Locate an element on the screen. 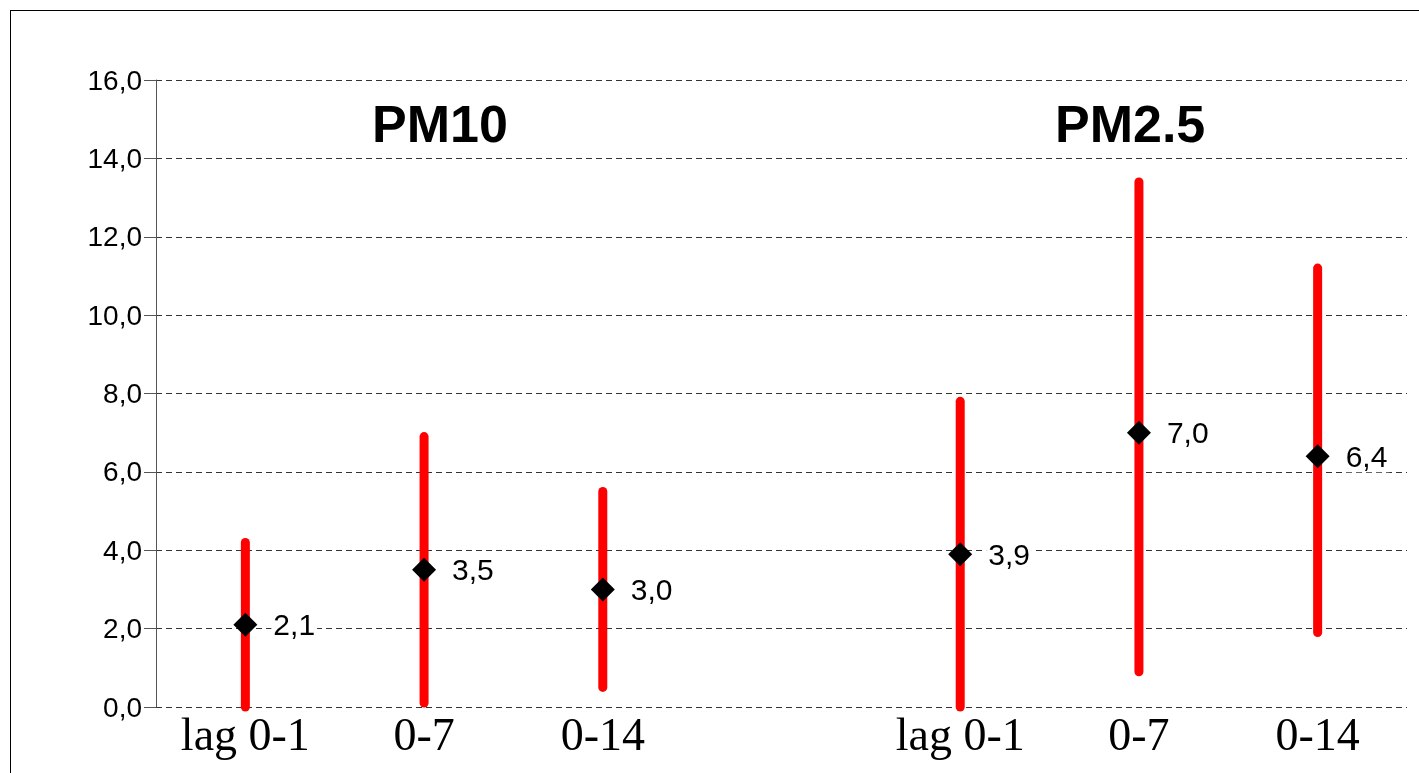 The height and width of the screenshot is (773, 1419). y-tick-label: 0,0 is located at coordinates (122, 707).